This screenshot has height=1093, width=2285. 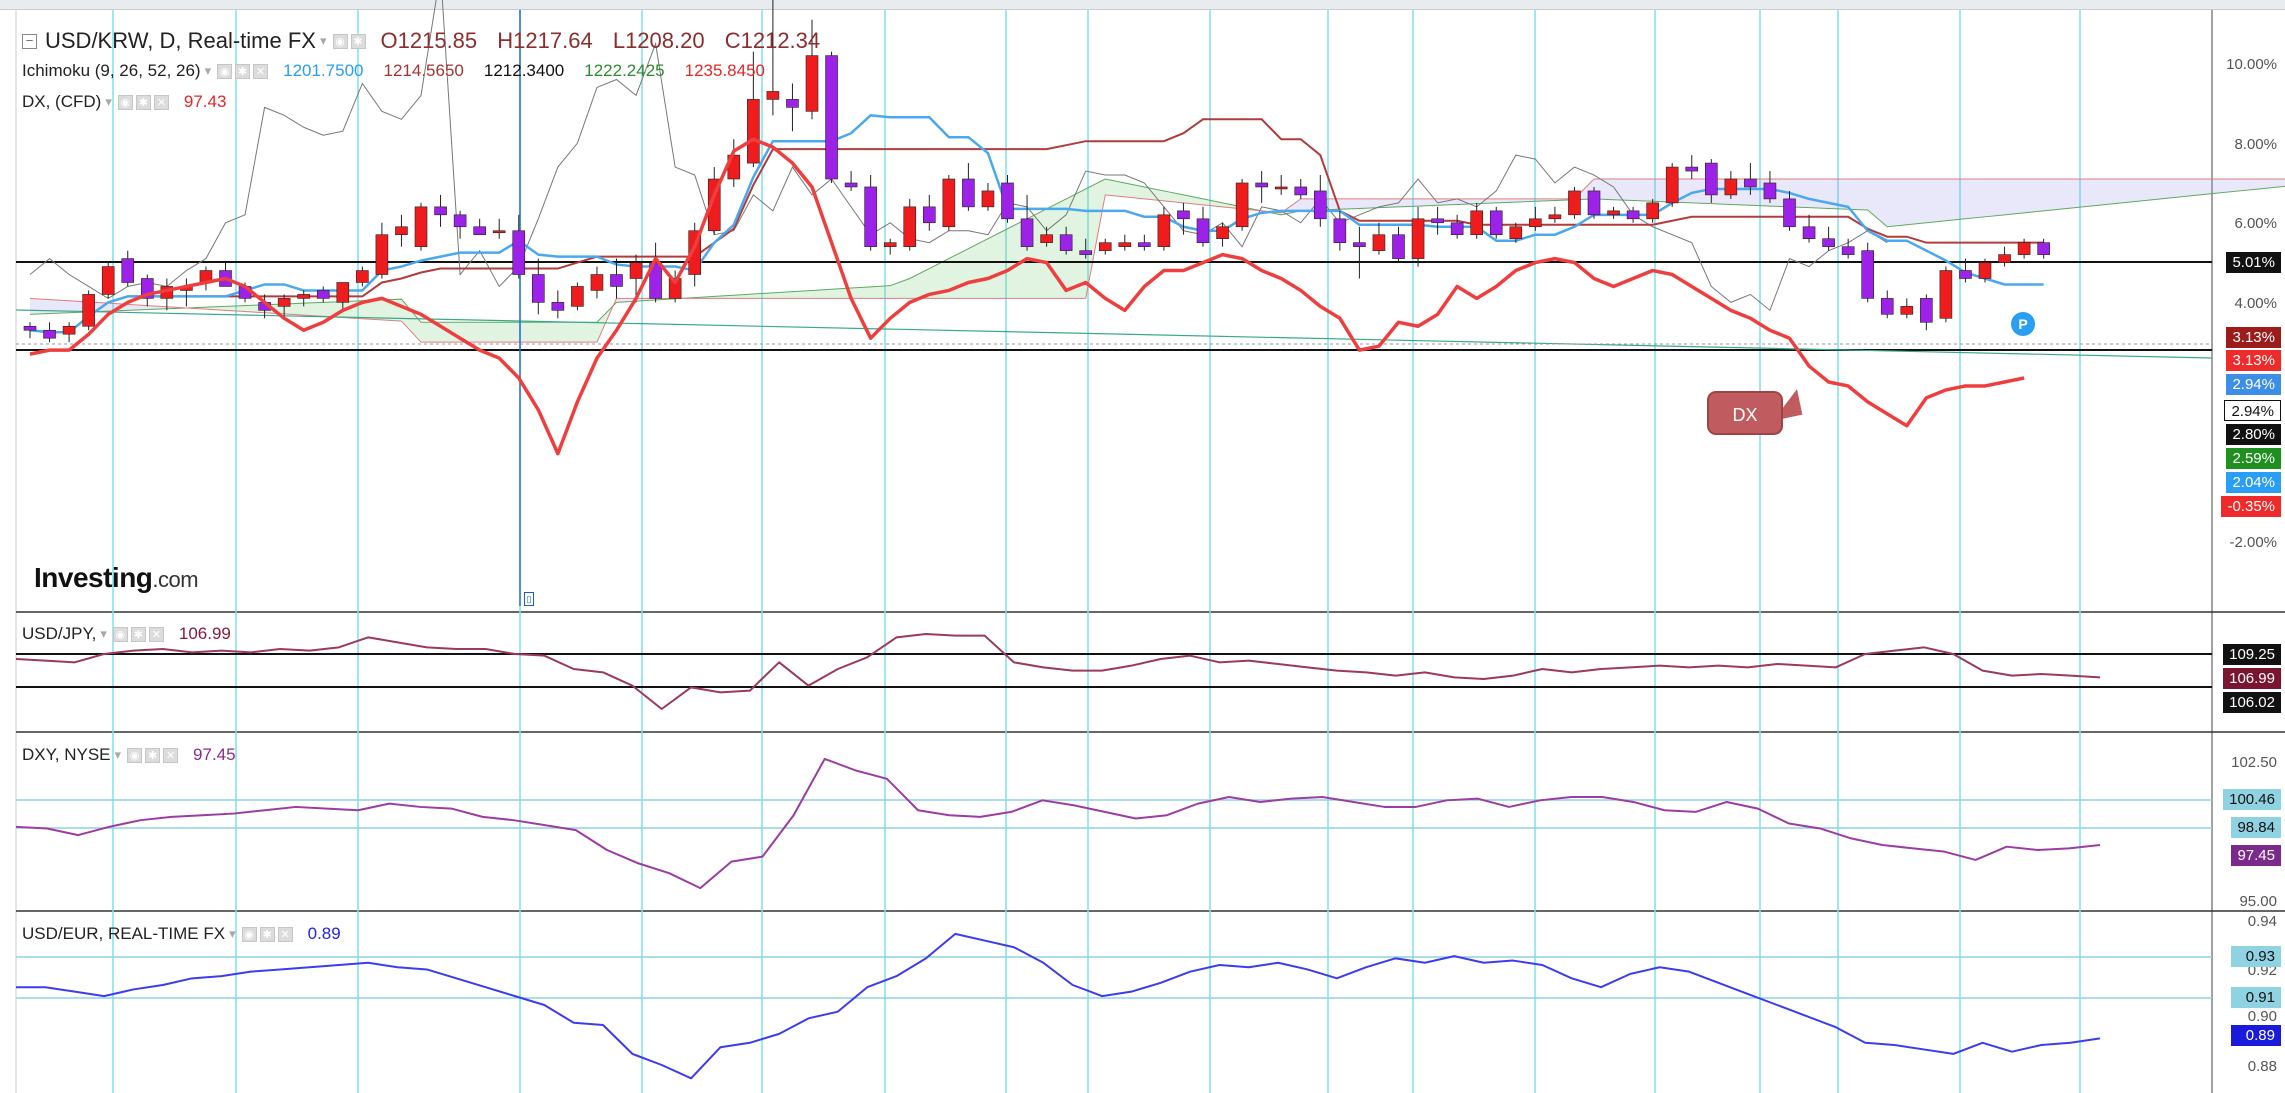 What do you see at coordinates (2256, 855) in the screenshot?
I see `dxy-label-97-45: 97.45` at bounding box center [2256, 855].